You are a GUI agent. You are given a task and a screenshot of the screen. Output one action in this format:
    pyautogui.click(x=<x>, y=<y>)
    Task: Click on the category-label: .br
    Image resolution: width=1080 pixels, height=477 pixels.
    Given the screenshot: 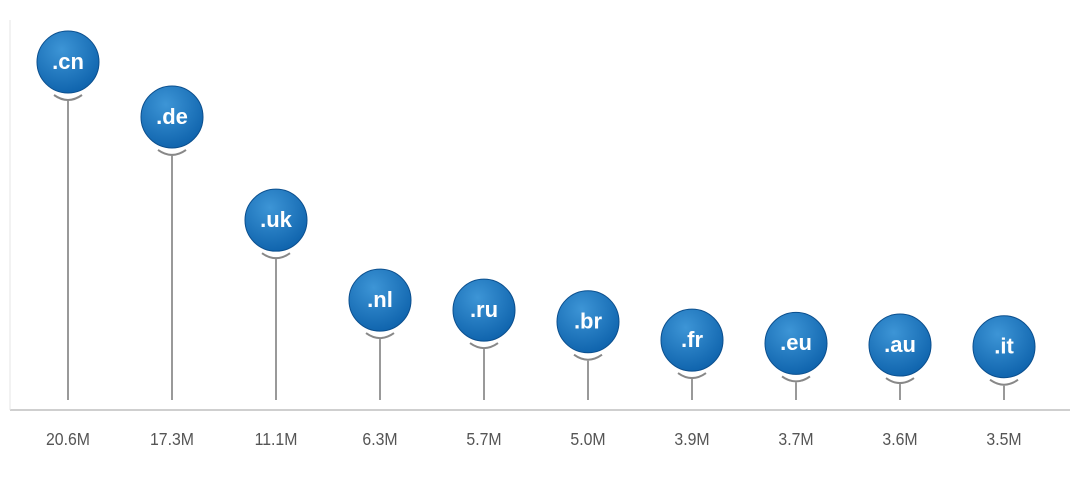 What is the action you would take?
    pyautogui.click(x=588, y=321)
    